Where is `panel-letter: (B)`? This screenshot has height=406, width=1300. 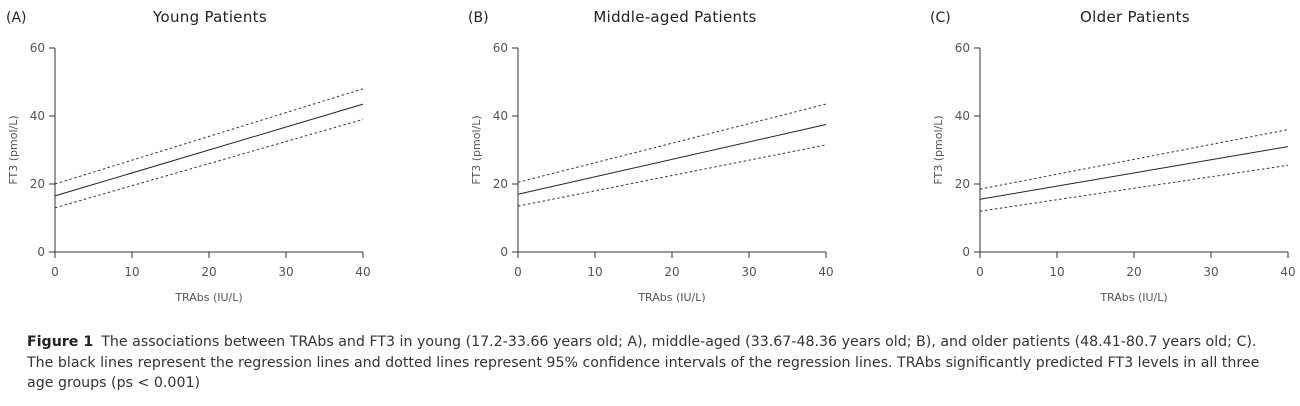
panel-letter: (B) is located at coordinates (478, 18).